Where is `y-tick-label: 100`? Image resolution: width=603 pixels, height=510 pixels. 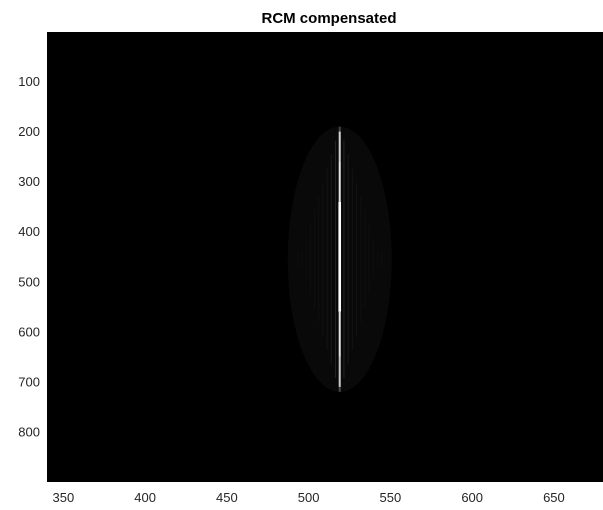
y-tick-label: 100 is located at coordinates (29, 81).